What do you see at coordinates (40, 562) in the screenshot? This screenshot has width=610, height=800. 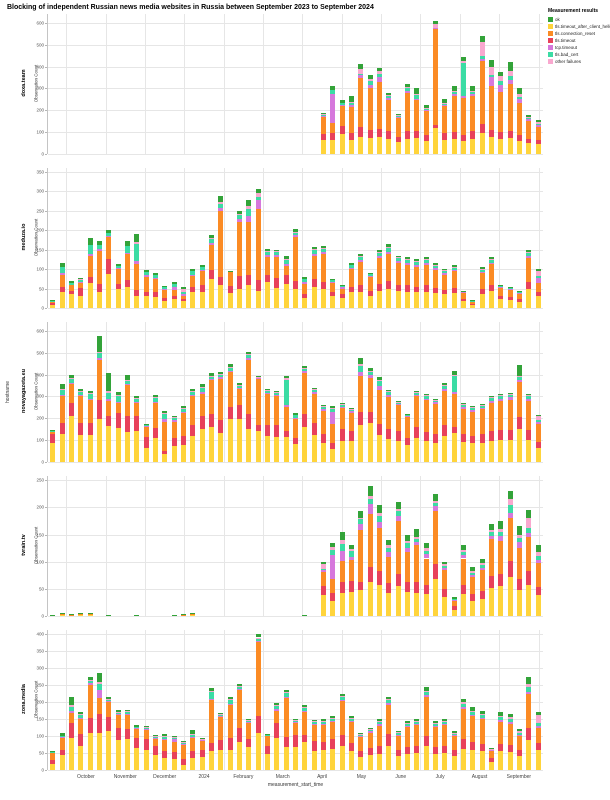 I see `y-tick-label: 100` at bounding box center [40, 562].